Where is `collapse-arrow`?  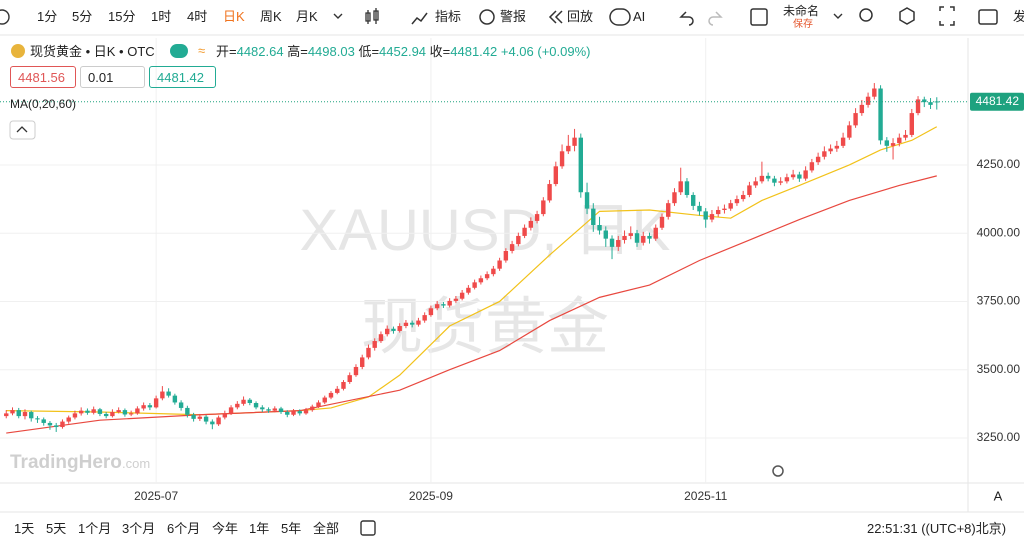
collapse-arrow is located at coordinates (22, 129).